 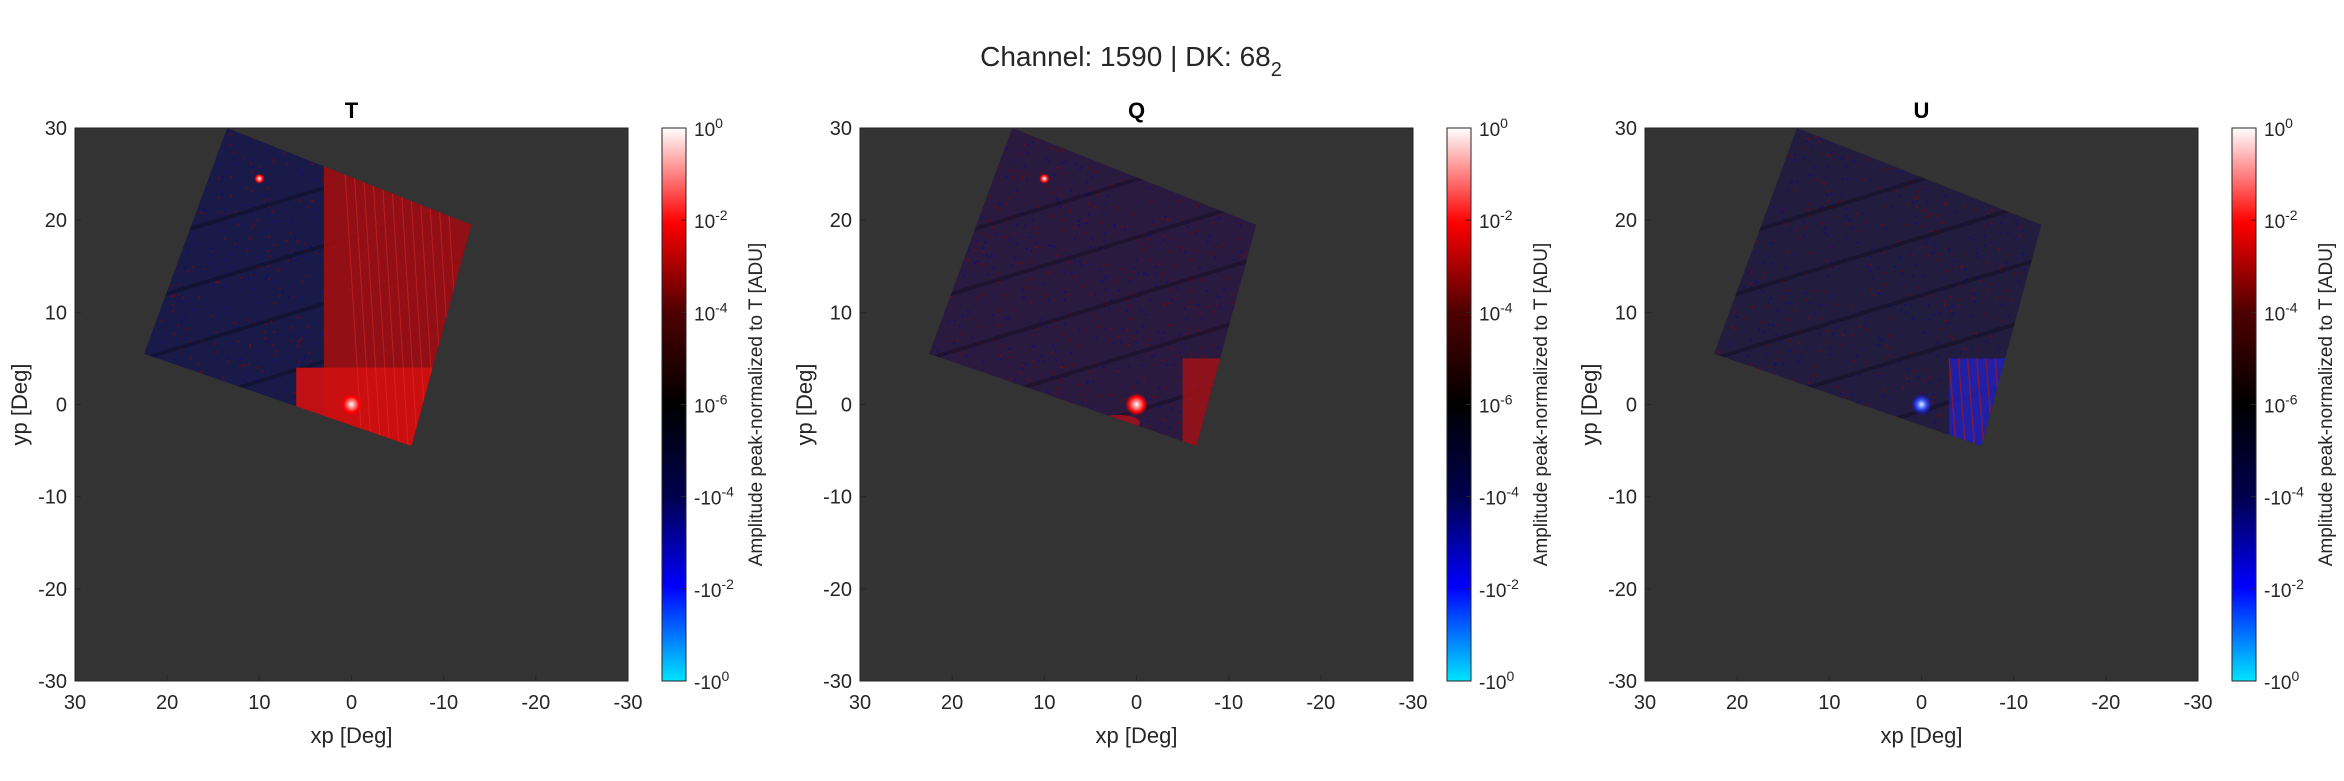 What do you see at coordinates (2284, 589) in the screenshot?
I see `colorbar-tick-label: -10-2` at bounding box center [2284, 589].